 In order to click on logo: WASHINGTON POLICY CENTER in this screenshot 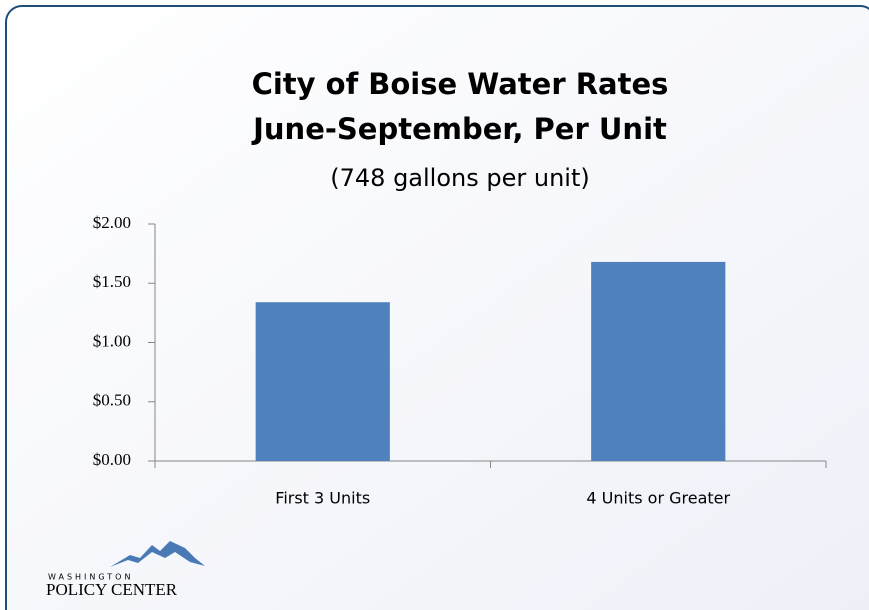, I will do `click(125, 570)`.